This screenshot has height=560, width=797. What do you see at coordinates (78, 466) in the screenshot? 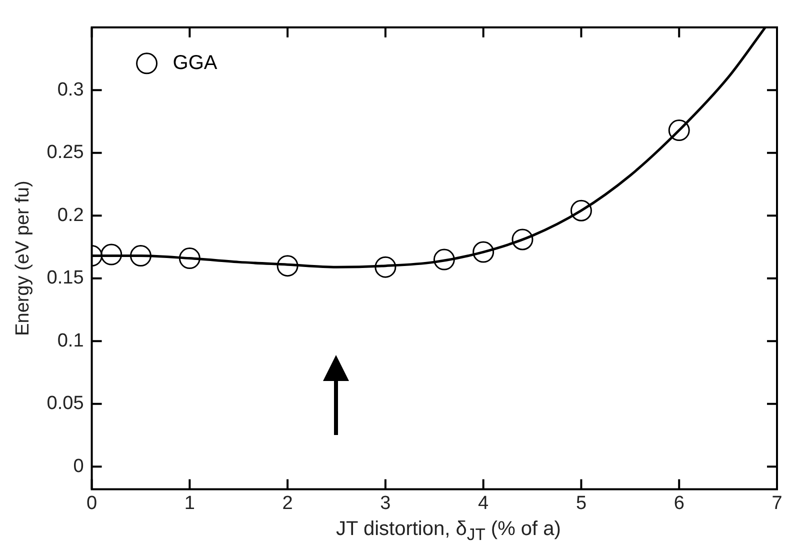
I see `y-tick-label: 0` at bounding box center [78, 466].